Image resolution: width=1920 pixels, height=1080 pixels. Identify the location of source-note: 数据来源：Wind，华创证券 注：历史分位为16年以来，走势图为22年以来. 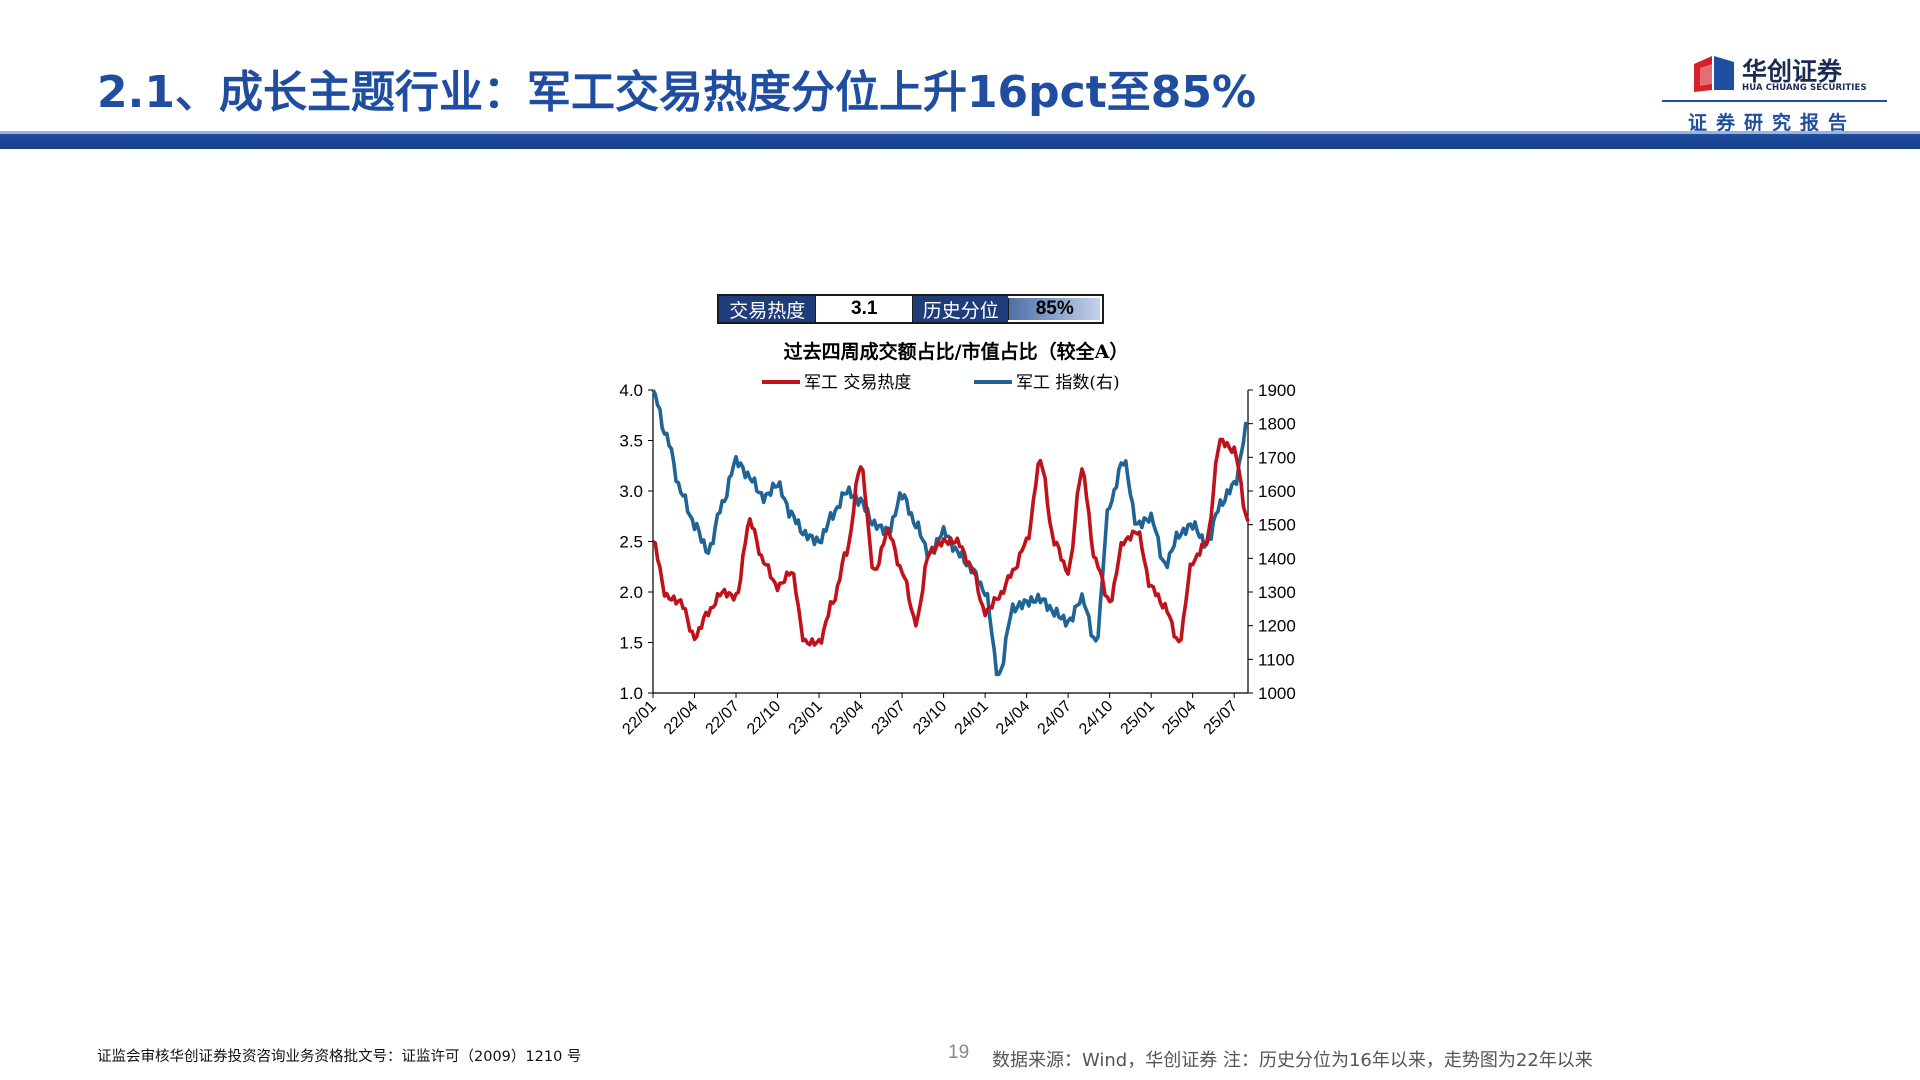
(1292, 1060).